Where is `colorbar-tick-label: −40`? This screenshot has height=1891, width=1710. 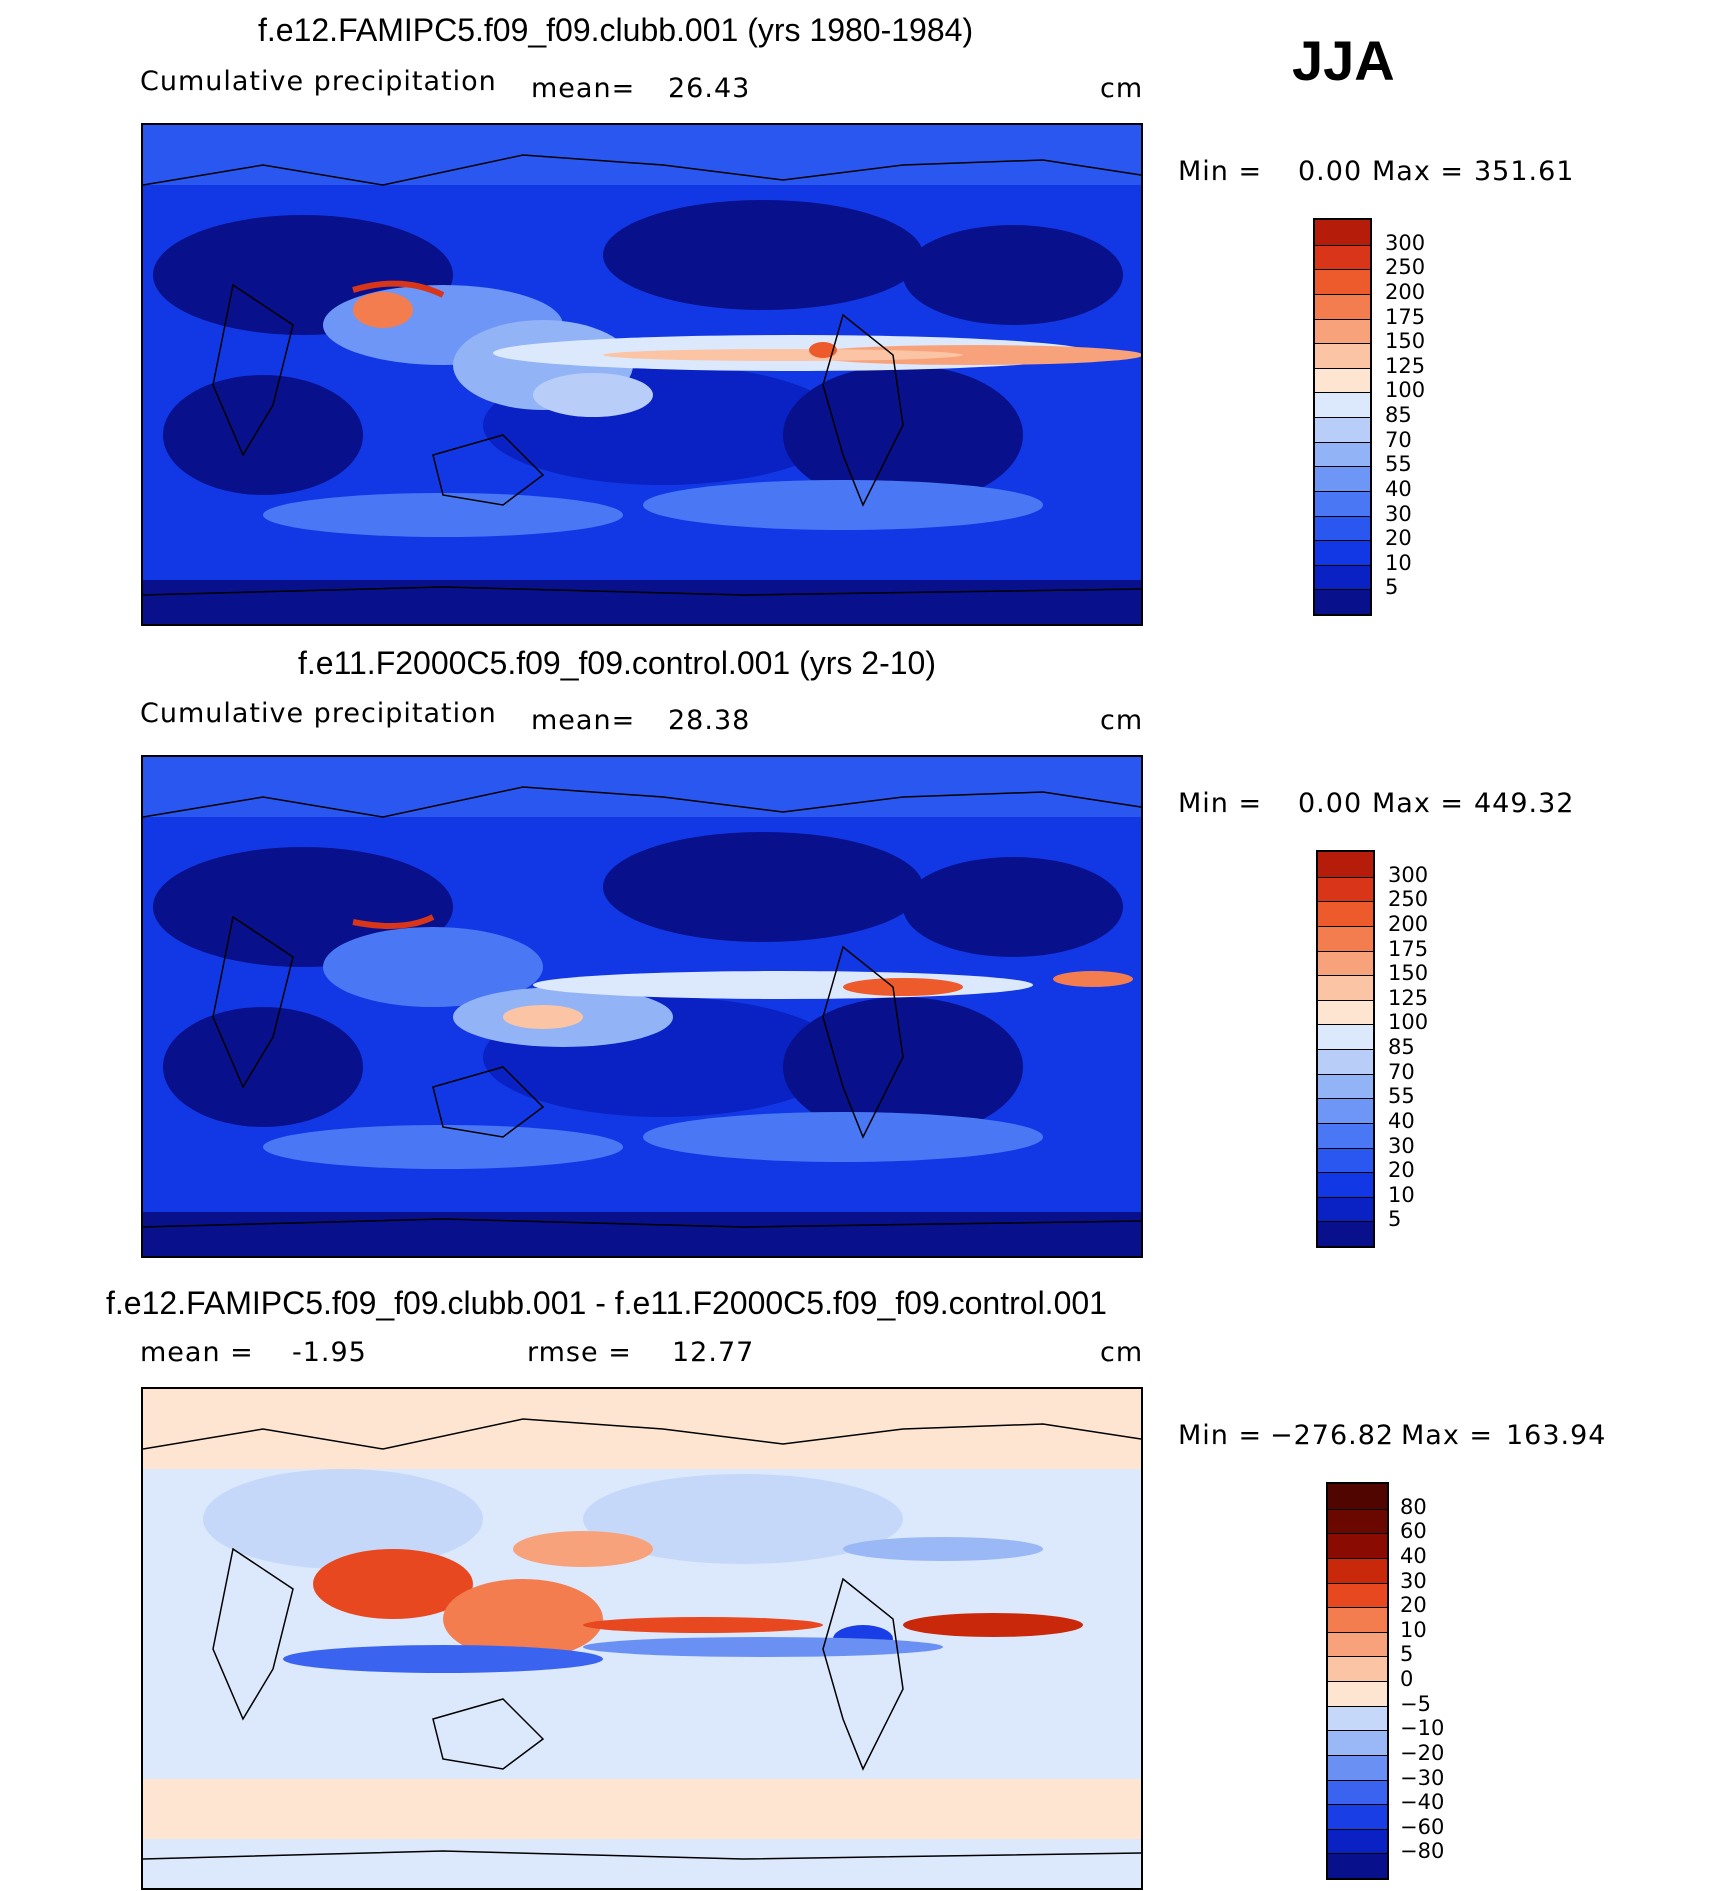
colorbar-tick-label: −40 is located at coordinates (1422, 1802).